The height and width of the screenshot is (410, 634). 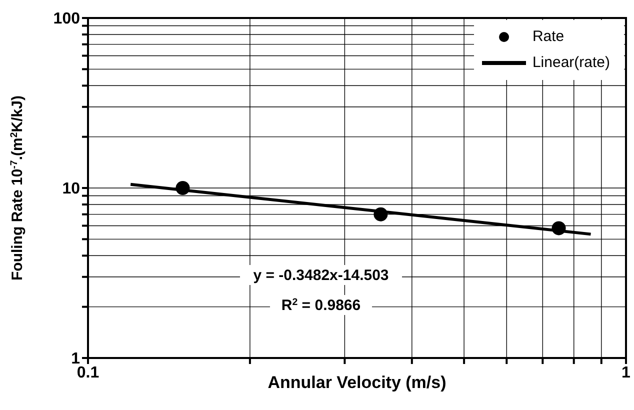 I want to click on annotation: y = -0.3482x-14.503, so click(x=321, y=275).